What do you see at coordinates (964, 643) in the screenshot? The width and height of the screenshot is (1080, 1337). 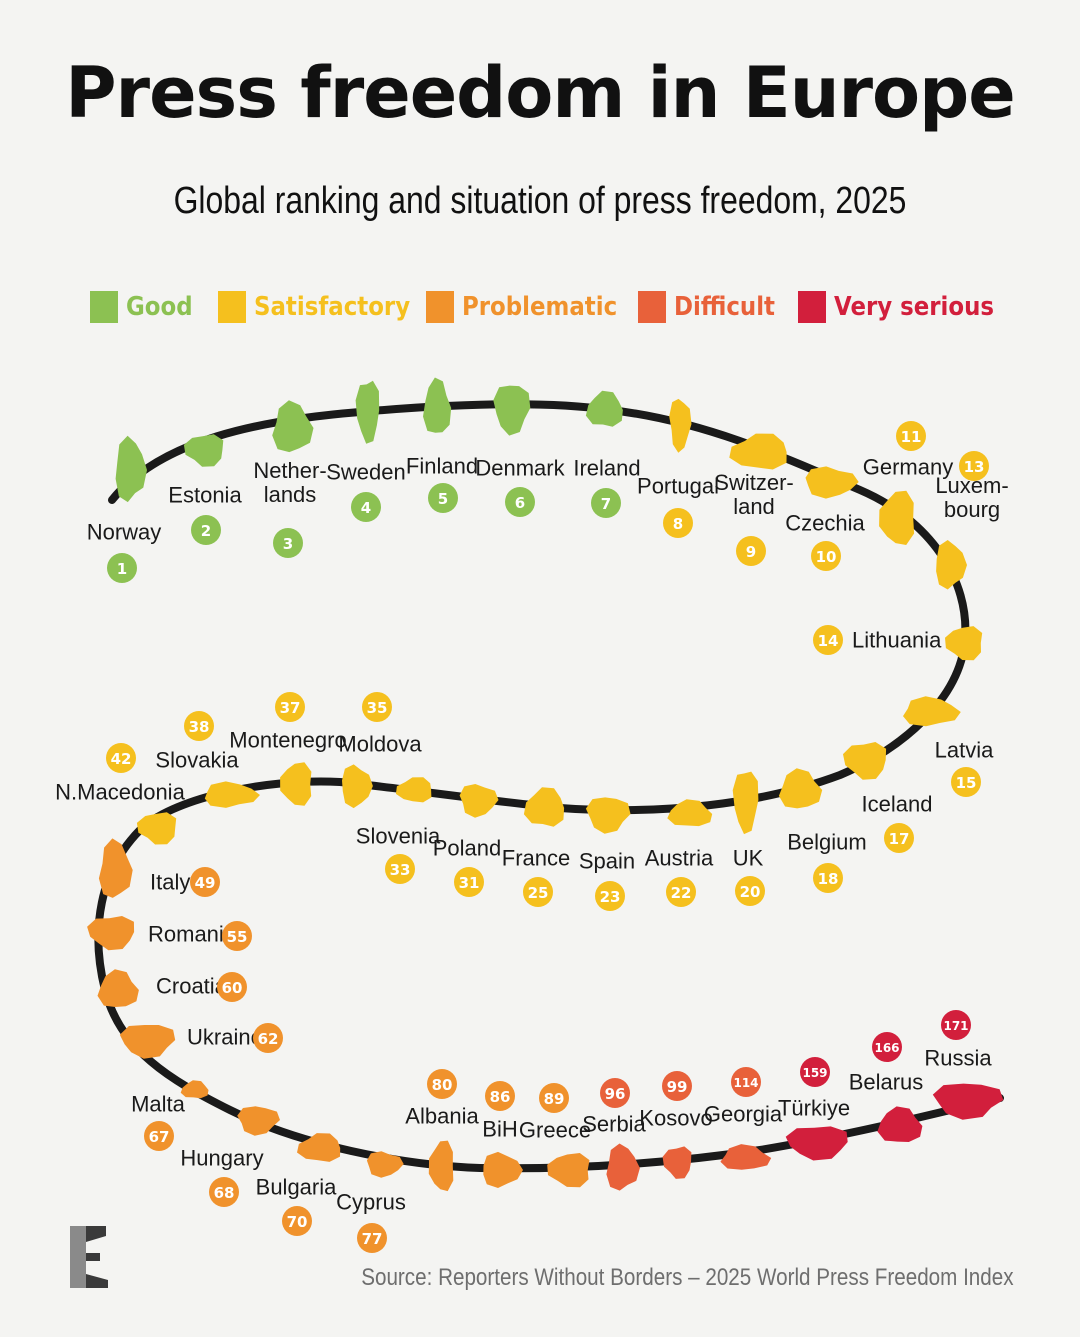 I see `country-shape-lithuania` at bounding box center [964, 643].